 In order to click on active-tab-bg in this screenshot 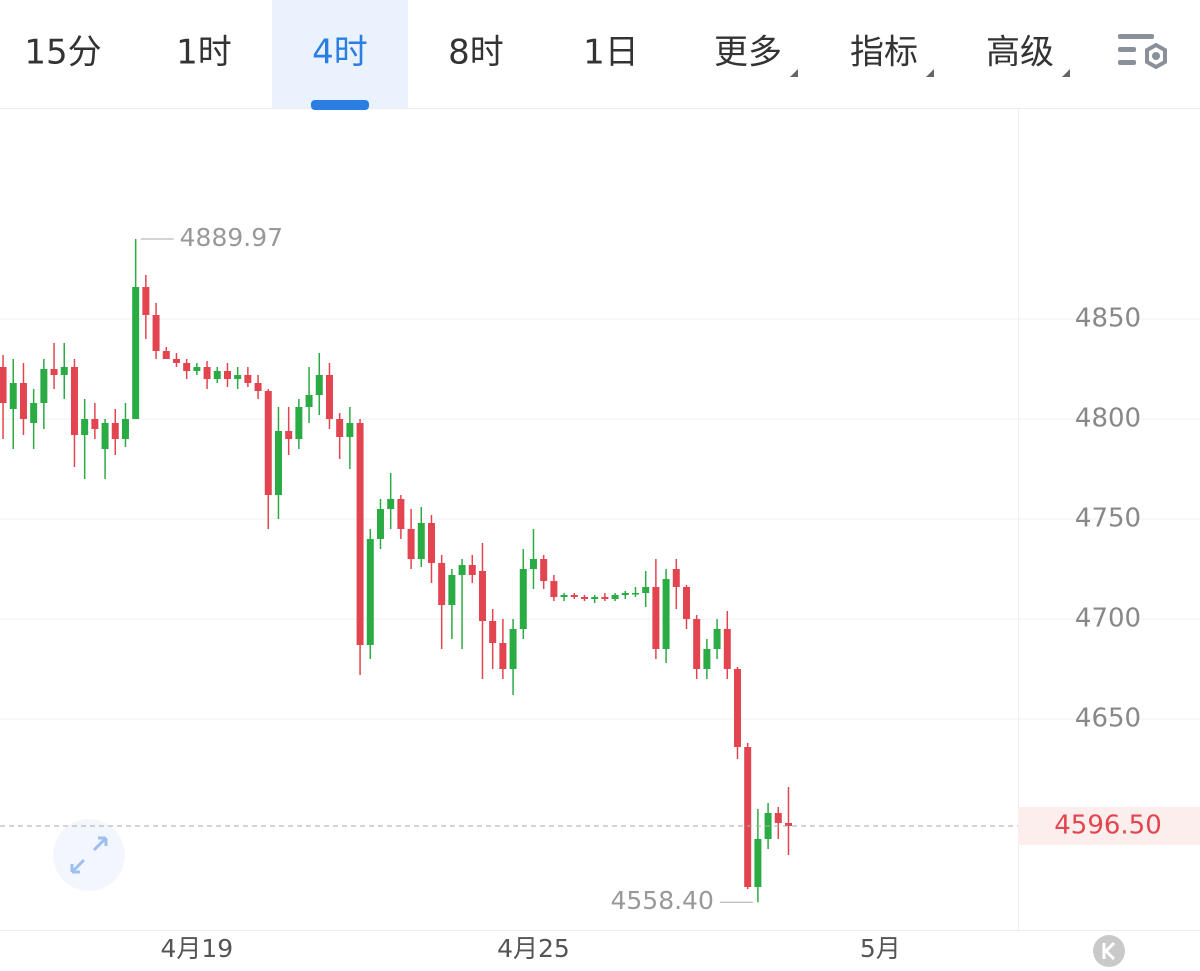, I will do `click(340, 54)`.